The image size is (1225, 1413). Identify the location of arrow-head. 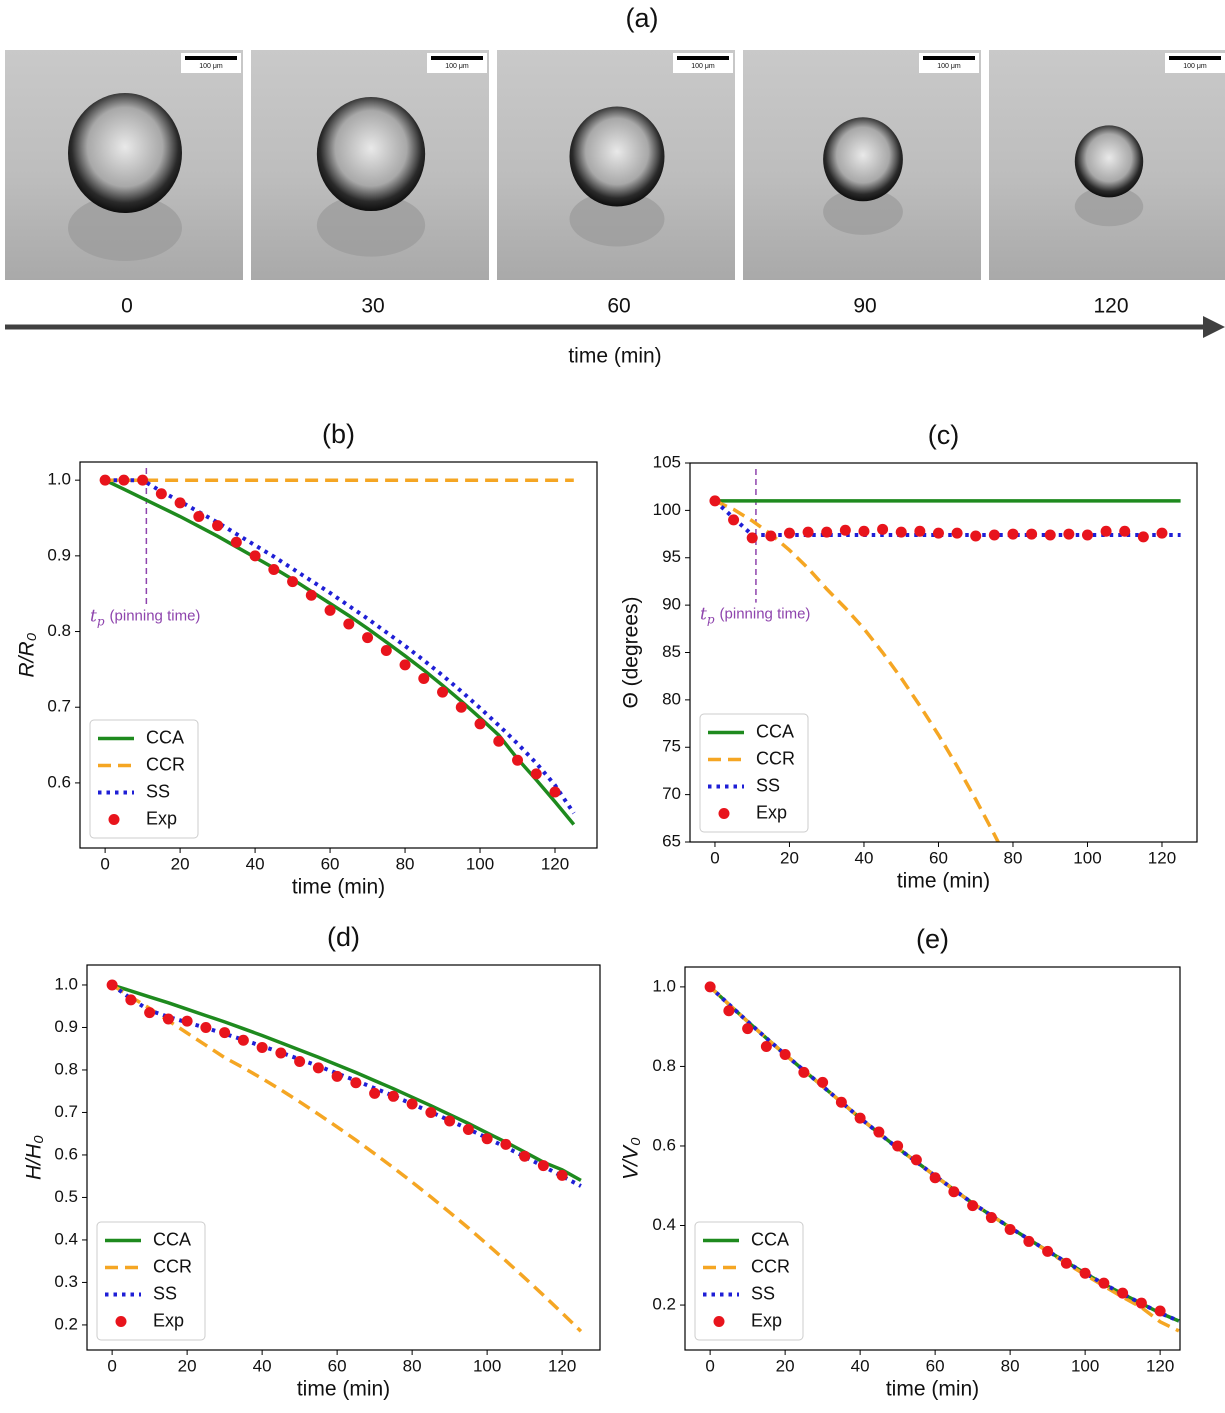
(1214, 327).